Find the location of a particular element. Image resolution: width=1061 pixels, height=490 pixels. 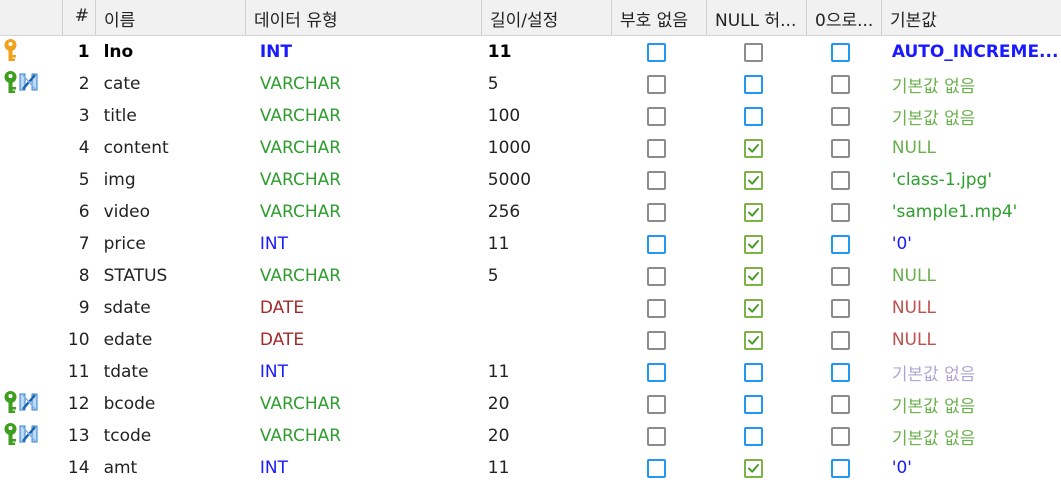

length-value: 100 is located at coordinates (504, 116).